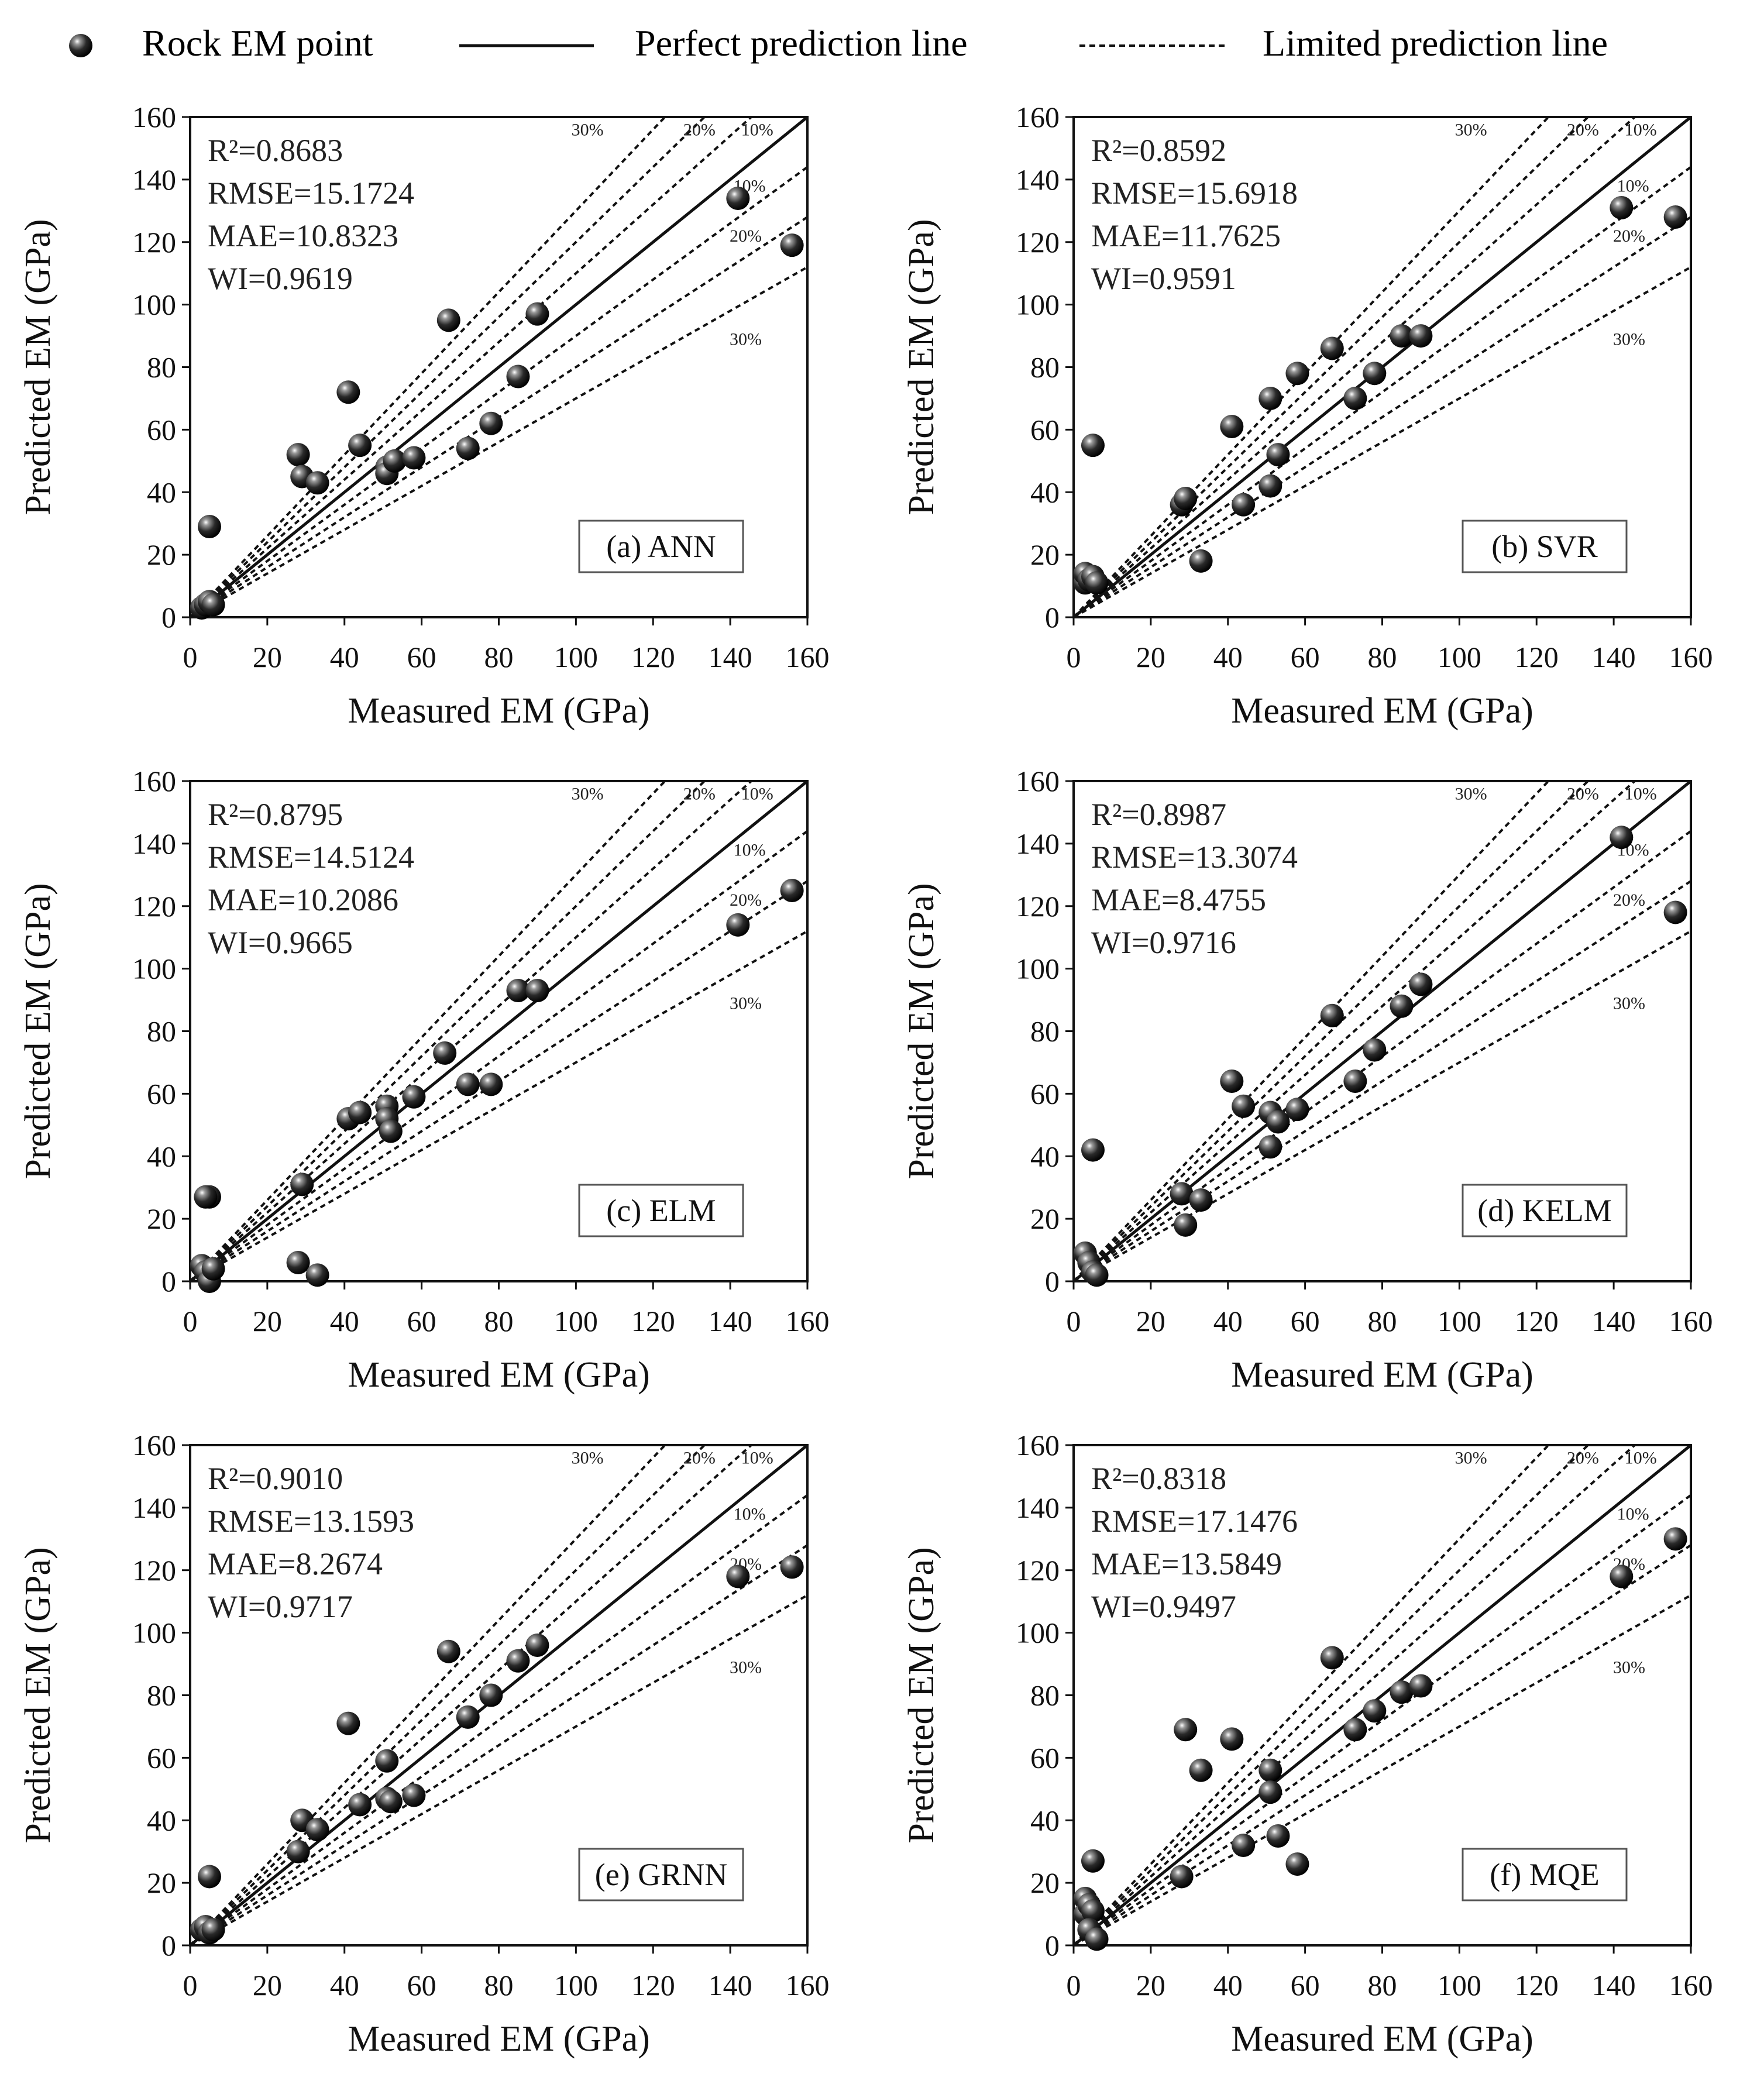  What do you see at coordinates (311, 857) in the screenshot?
I see `metric-line: RMSE=14.5124` at bounding box center [311, 857].